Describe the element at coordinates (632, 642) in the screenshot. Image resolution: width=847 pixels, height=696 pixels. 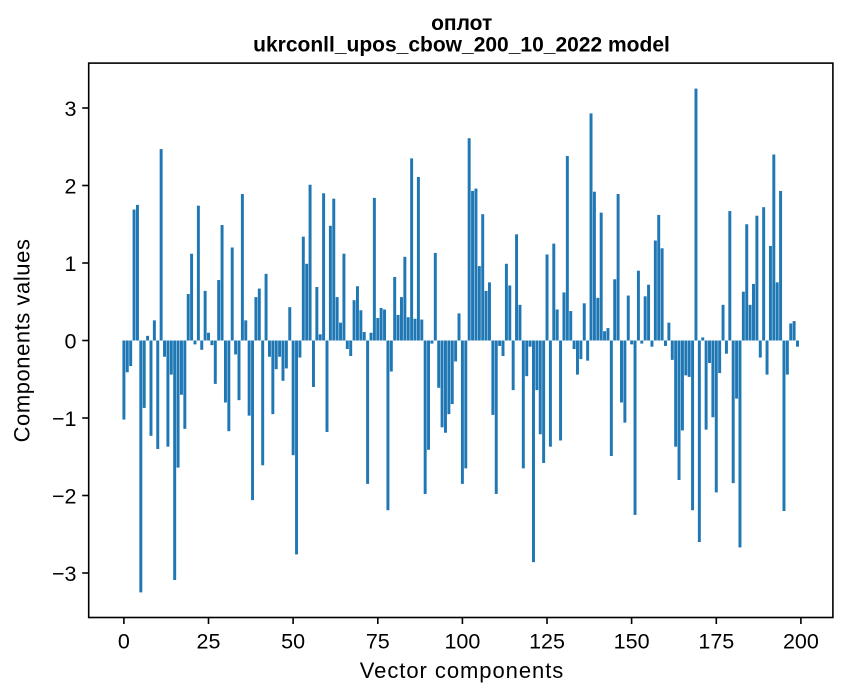
I see `svg-text: 150` at that location.